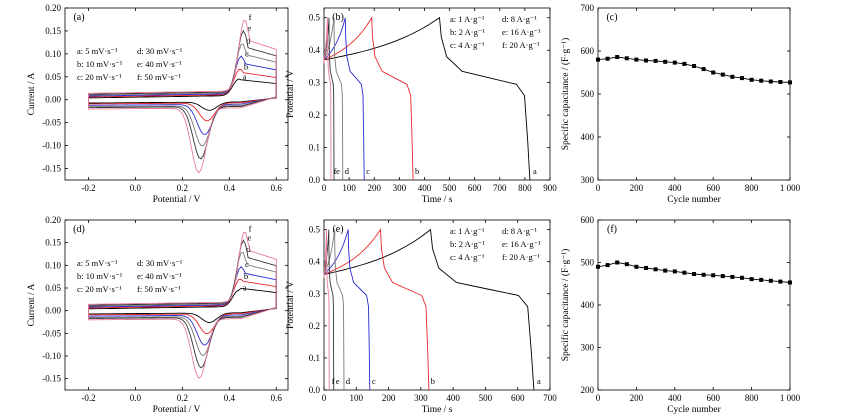  Describe the element at coordinates (99, 289) in the screenshot. I see `legend-entry: c: 20 mV·s⁻¹` at that location.